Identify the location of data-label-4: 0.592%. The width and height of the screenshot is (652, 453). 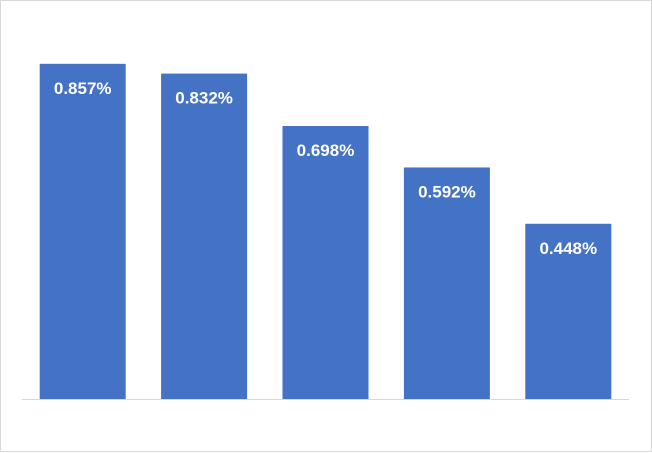
(447, 191).